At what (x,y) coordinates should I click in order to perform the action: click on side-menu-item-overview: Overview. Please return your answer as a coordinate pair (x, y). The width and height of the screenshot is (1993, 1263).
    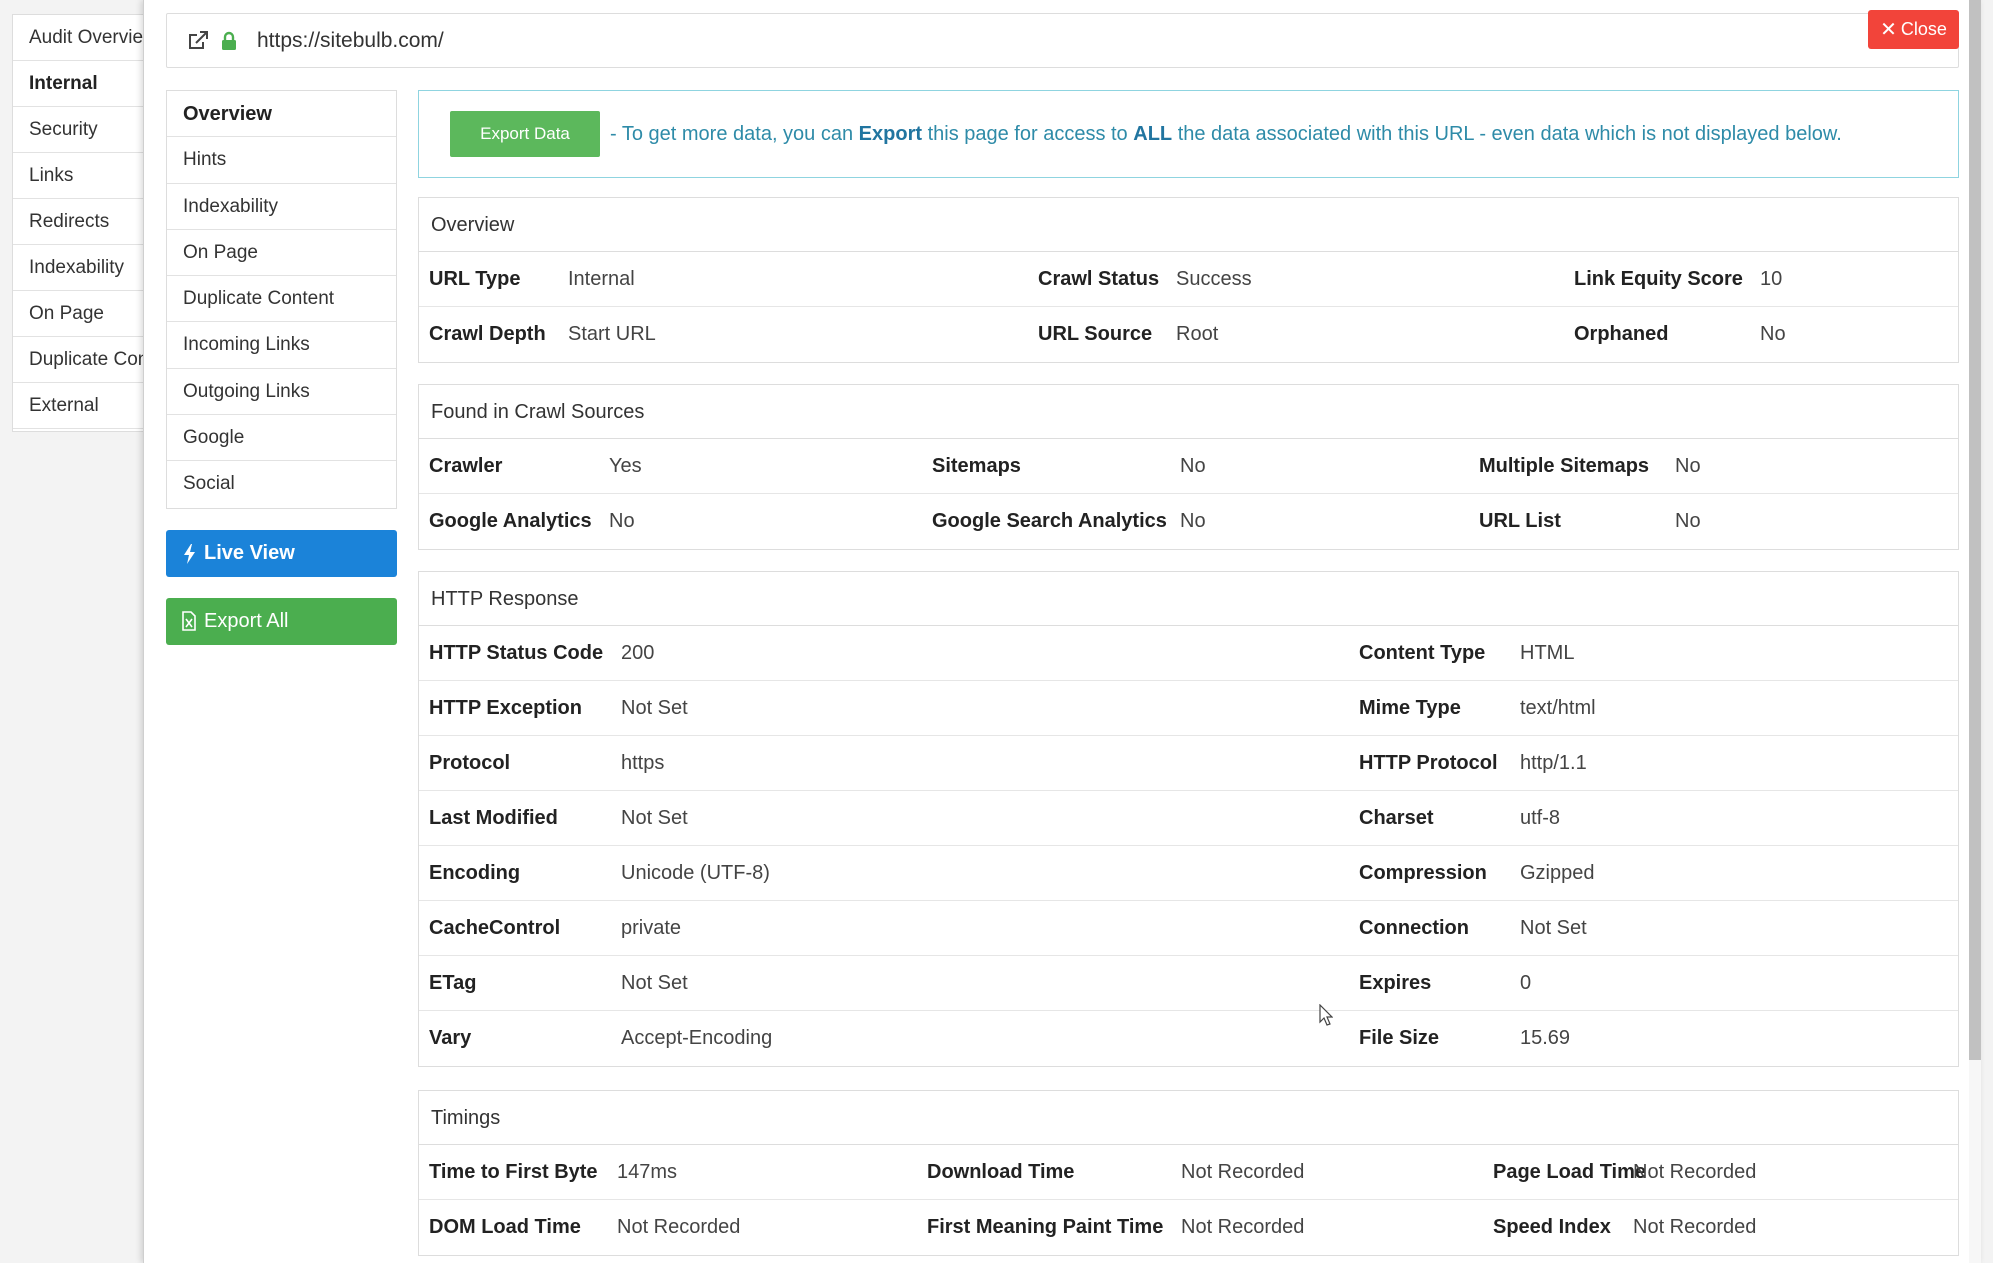
    Looking at the image, I should click on (281, 114).